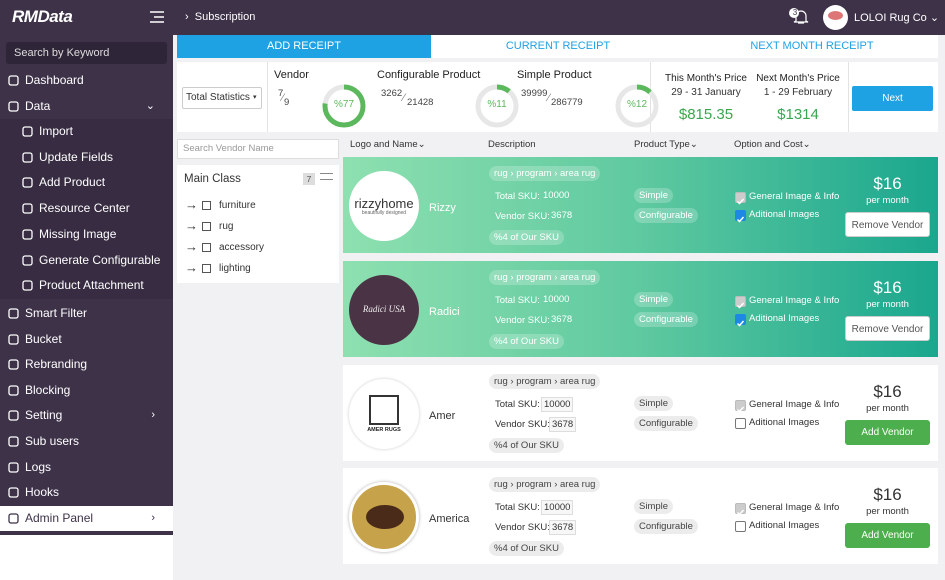 The image size is (945, 580). Describe the element at coordinates (157, 17) in the screenshot. I see `menu-toggle` at that location.